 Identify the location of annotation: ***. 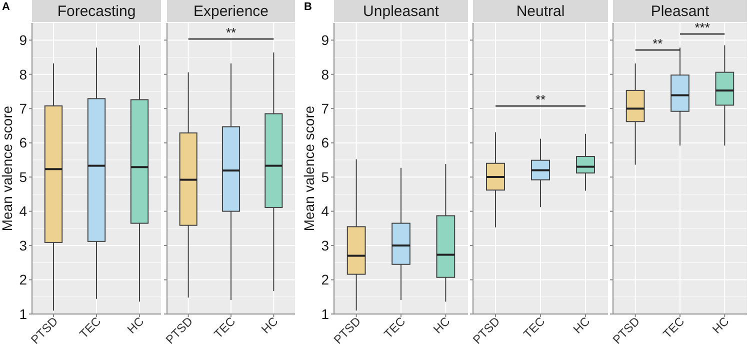
(702, 27).